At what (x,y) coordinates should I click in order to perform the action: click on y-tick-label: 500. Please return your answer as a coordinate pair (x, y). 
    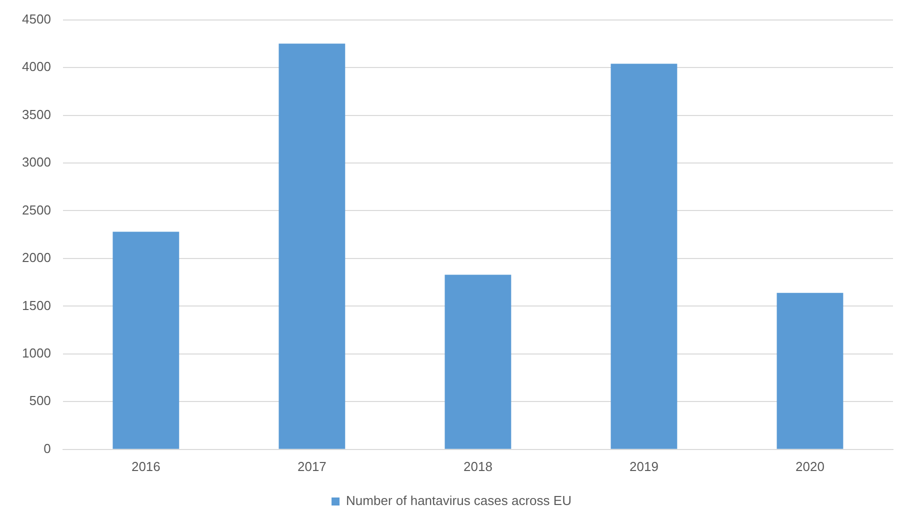
    Looking at the image, I should click on (40, 400).